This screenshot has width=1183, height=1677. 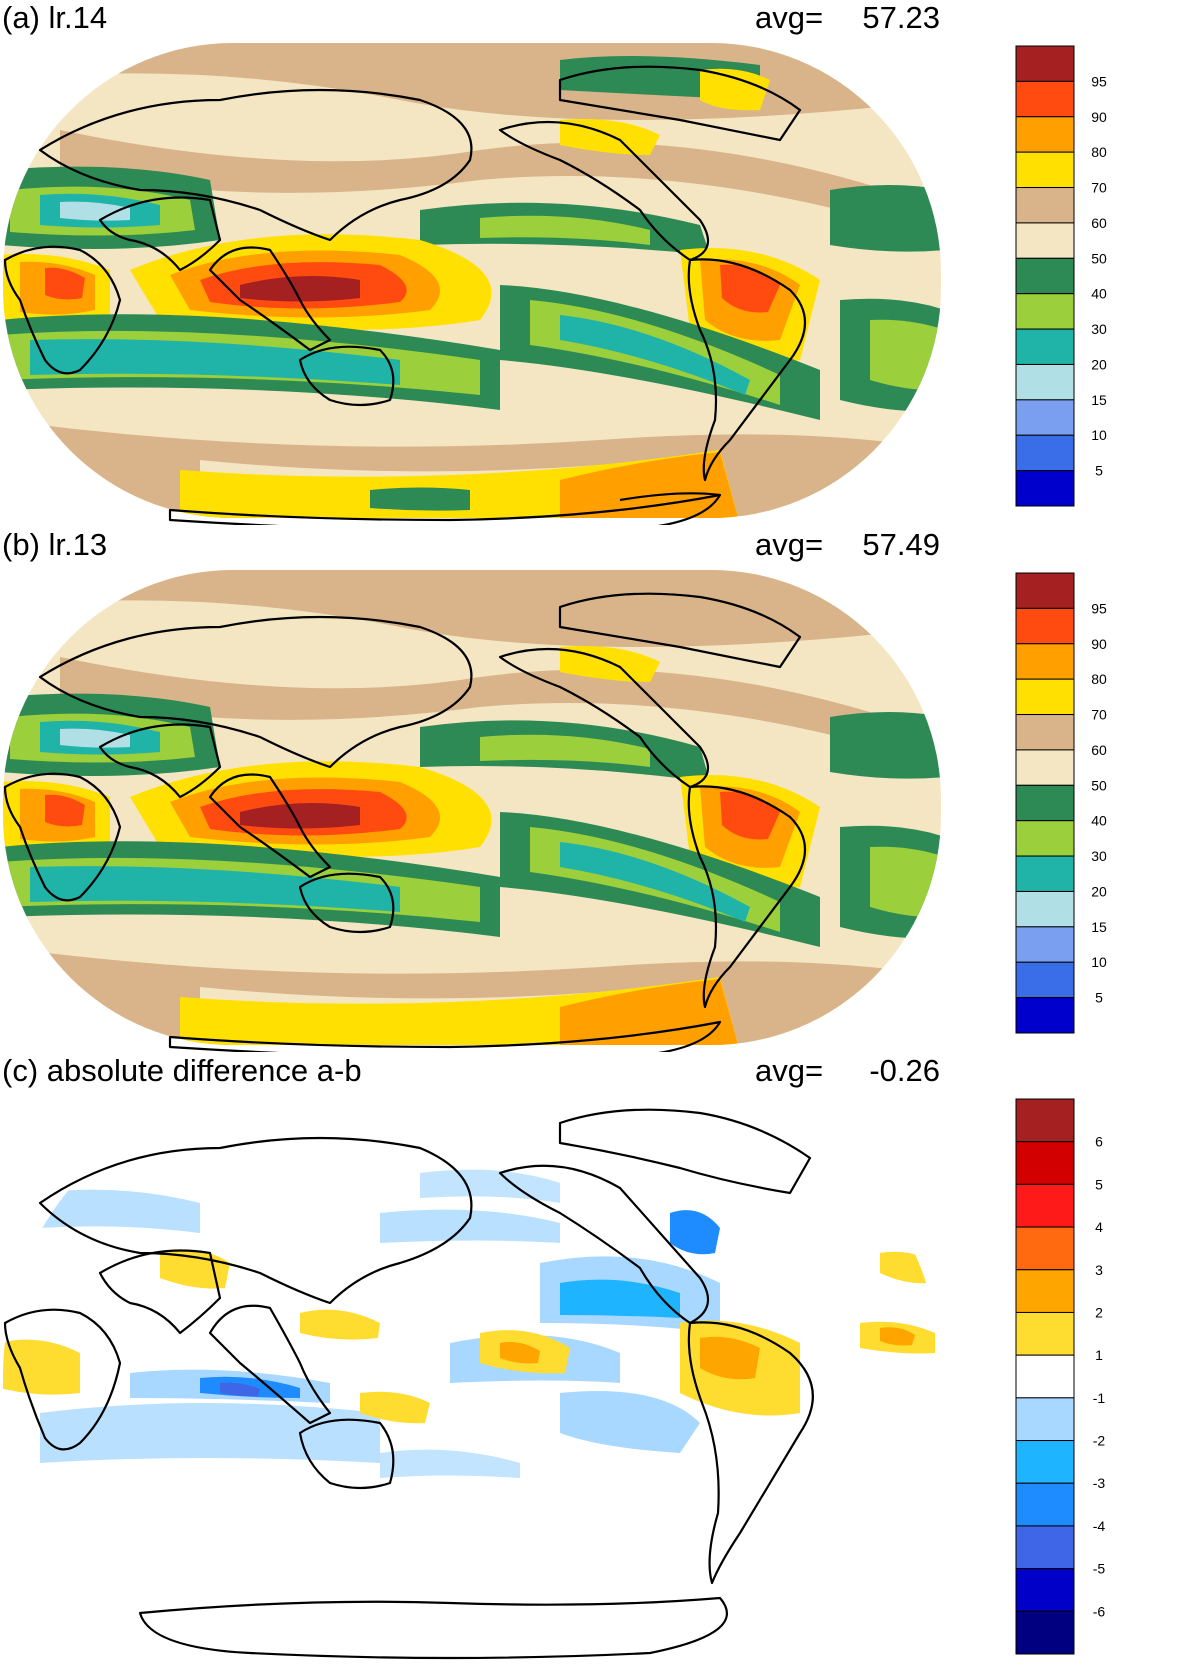 I want to click on colorbar-tick-label: -6, so click(x=1099, y=1611).